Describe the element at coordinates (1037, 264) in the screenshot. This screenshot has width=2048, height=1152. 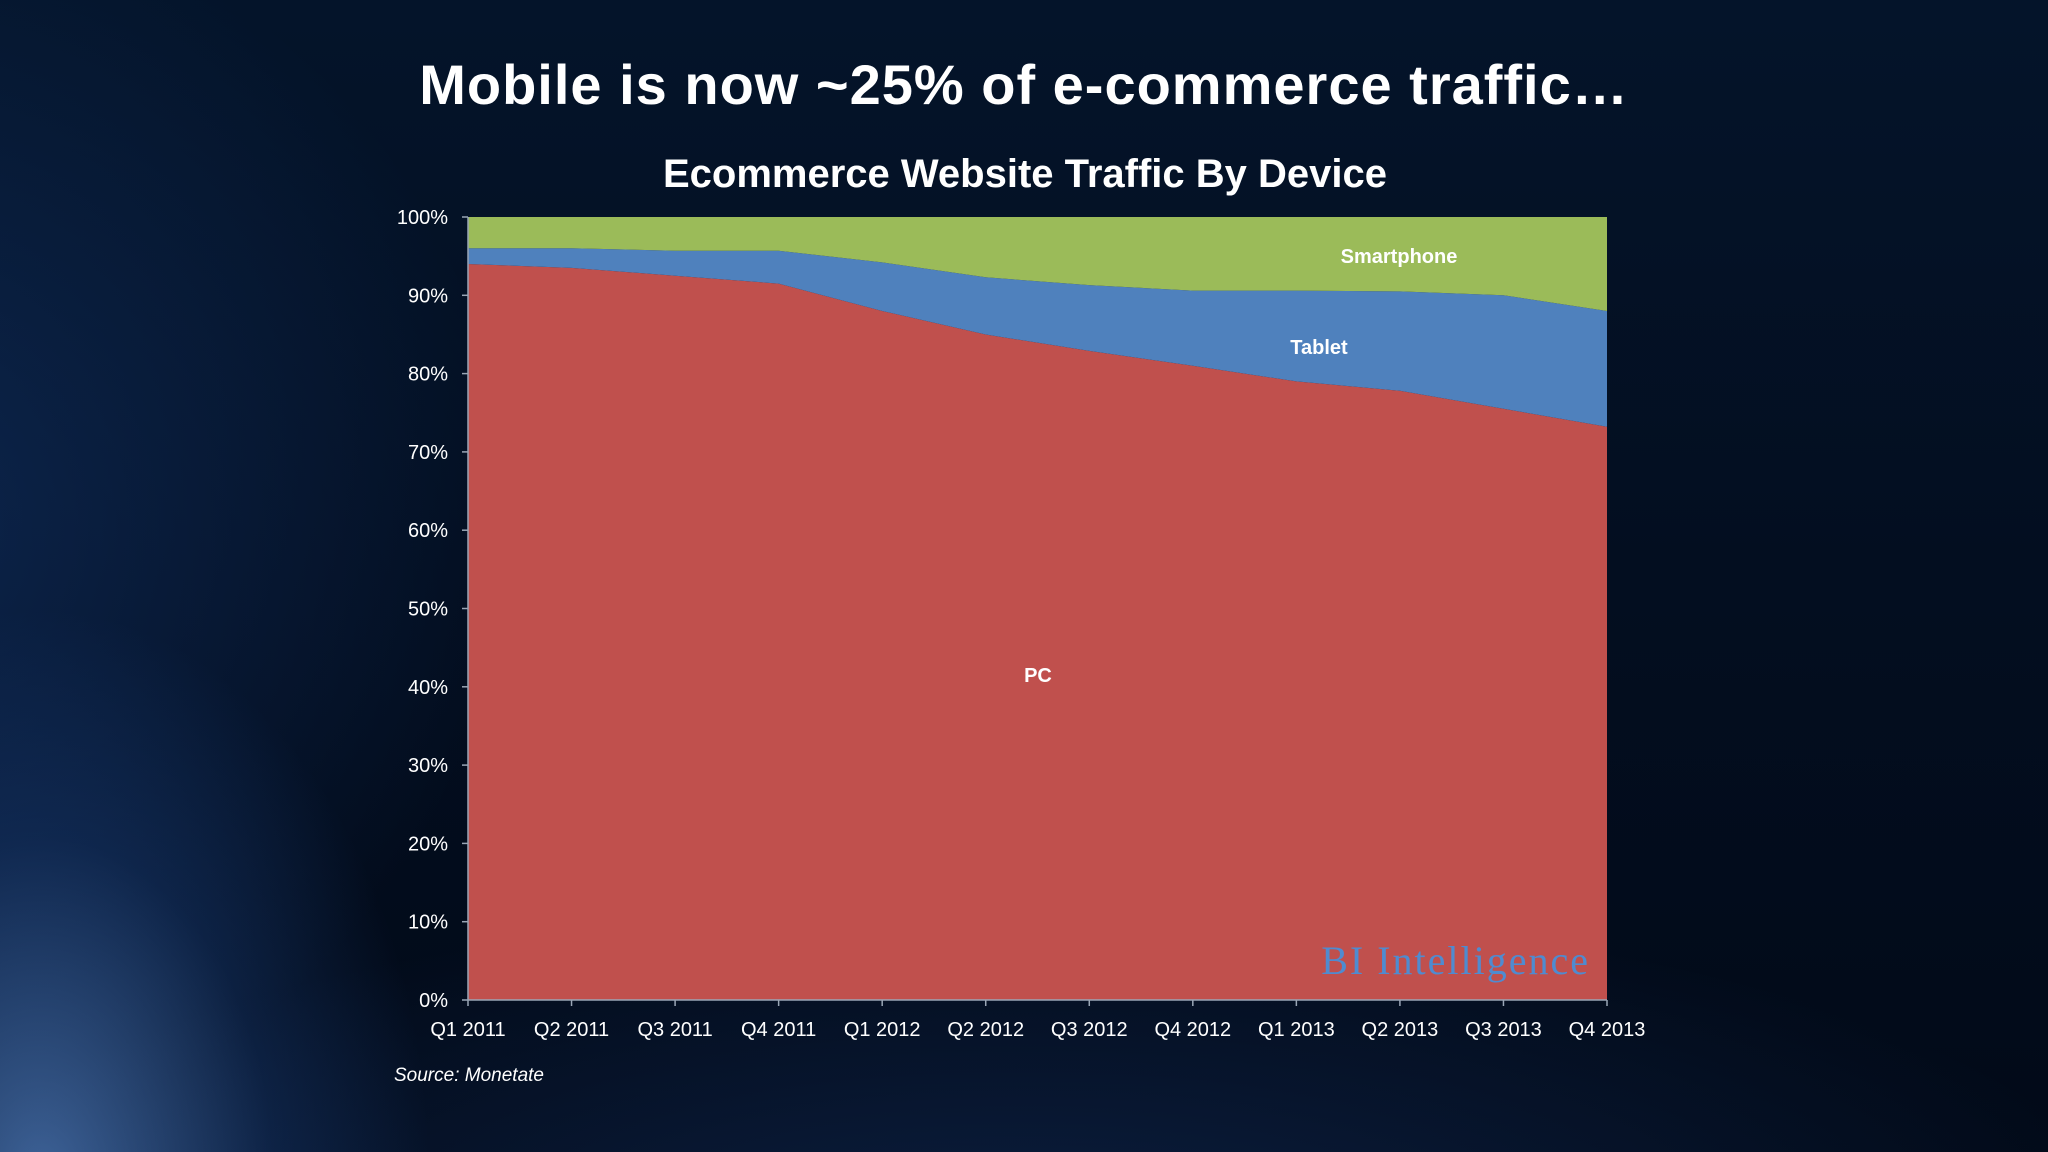
I see `series-area-smartphone` at that location.